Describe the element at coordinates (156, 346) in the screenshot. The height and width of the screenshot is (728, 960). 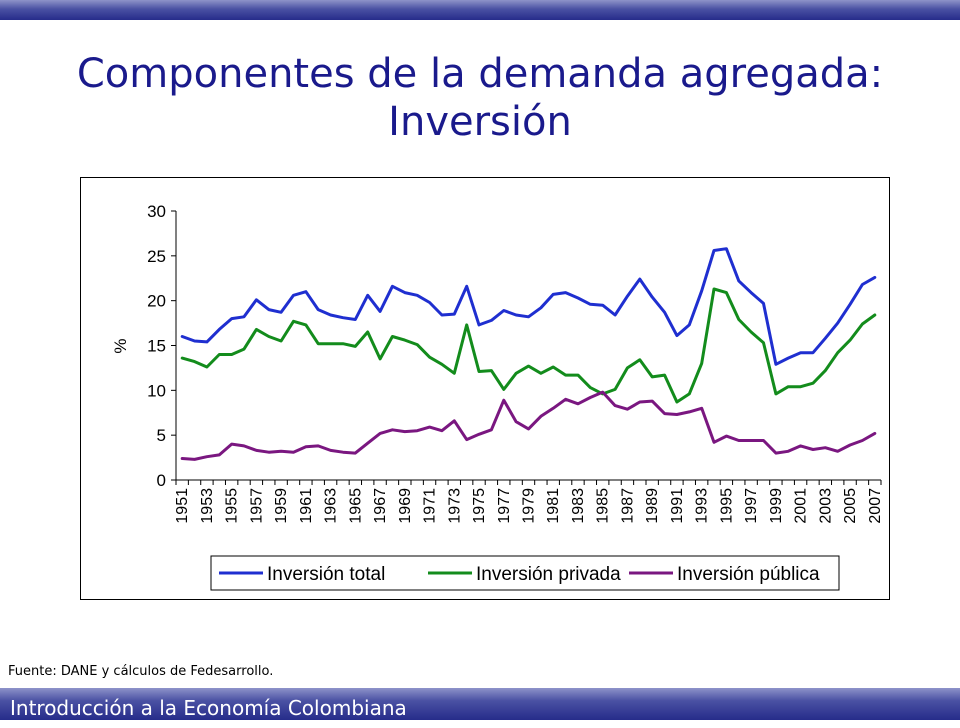
I see `y-tick-label: 15` at that location.